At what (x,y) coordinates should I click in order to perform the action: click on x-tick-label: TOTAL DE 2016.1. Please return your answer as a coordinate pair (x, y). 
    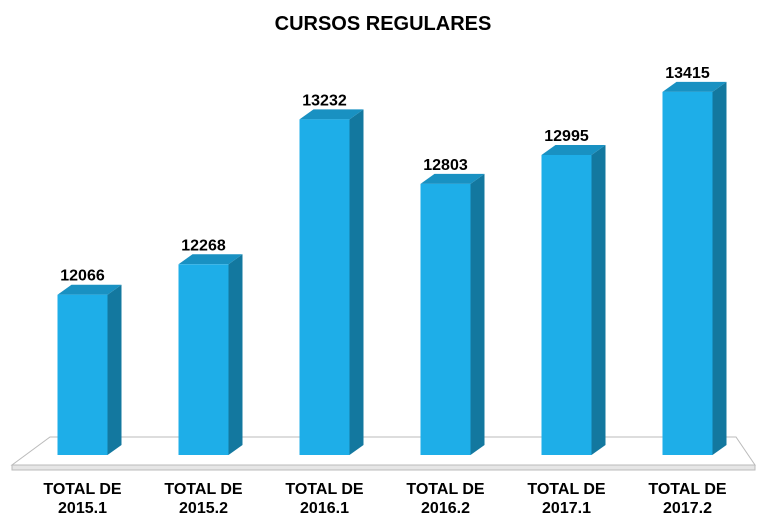
    Looking at the image, I should click on (324, 499).